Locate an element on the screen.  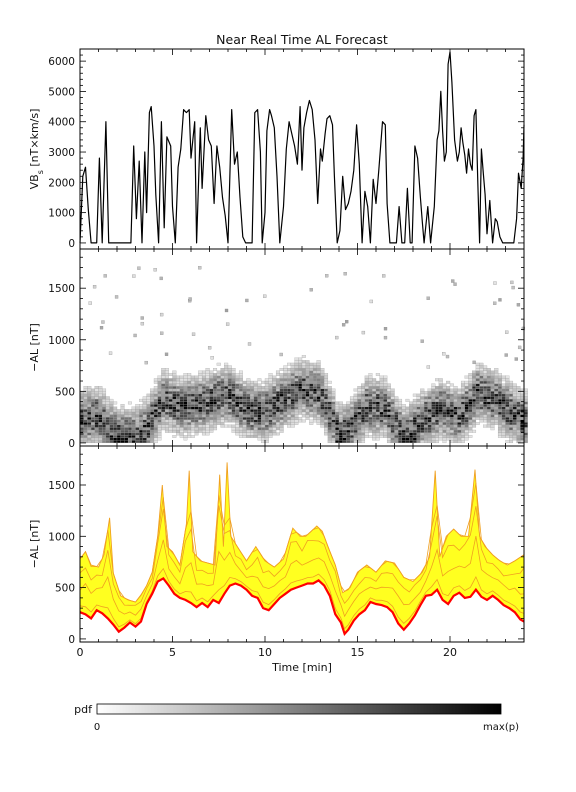
heatmap-cell-outlier is located at coordinates (161, 314).